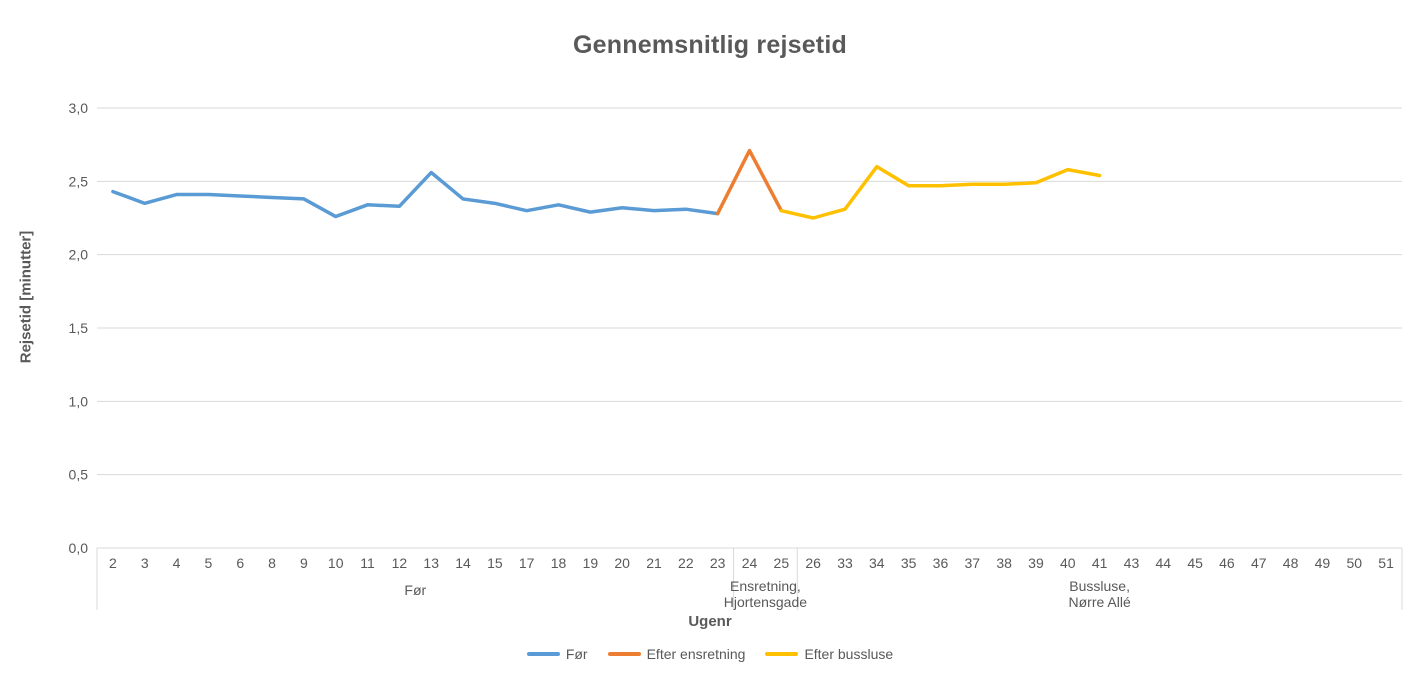  Describe the element at coordinates (79, 181) in the screenshot. I see `y-tick-label: 2,5` at that location.